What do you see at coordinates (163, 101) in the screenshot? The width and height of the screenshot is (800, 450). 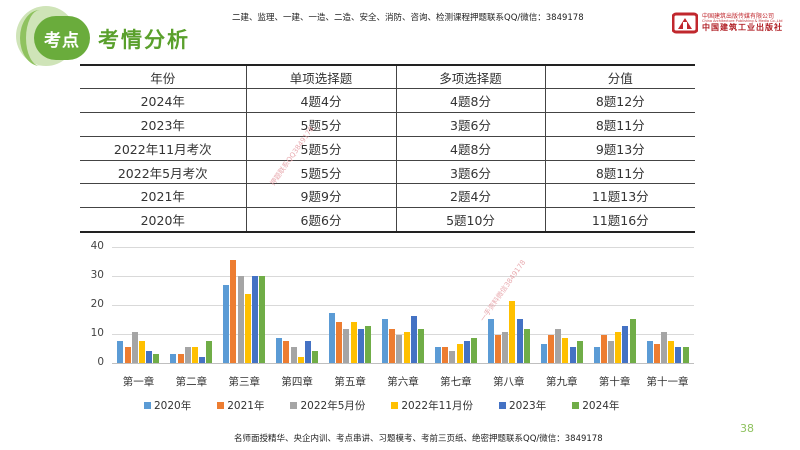 I see `cell-year: 2024年` at bounding box center [163, 101].